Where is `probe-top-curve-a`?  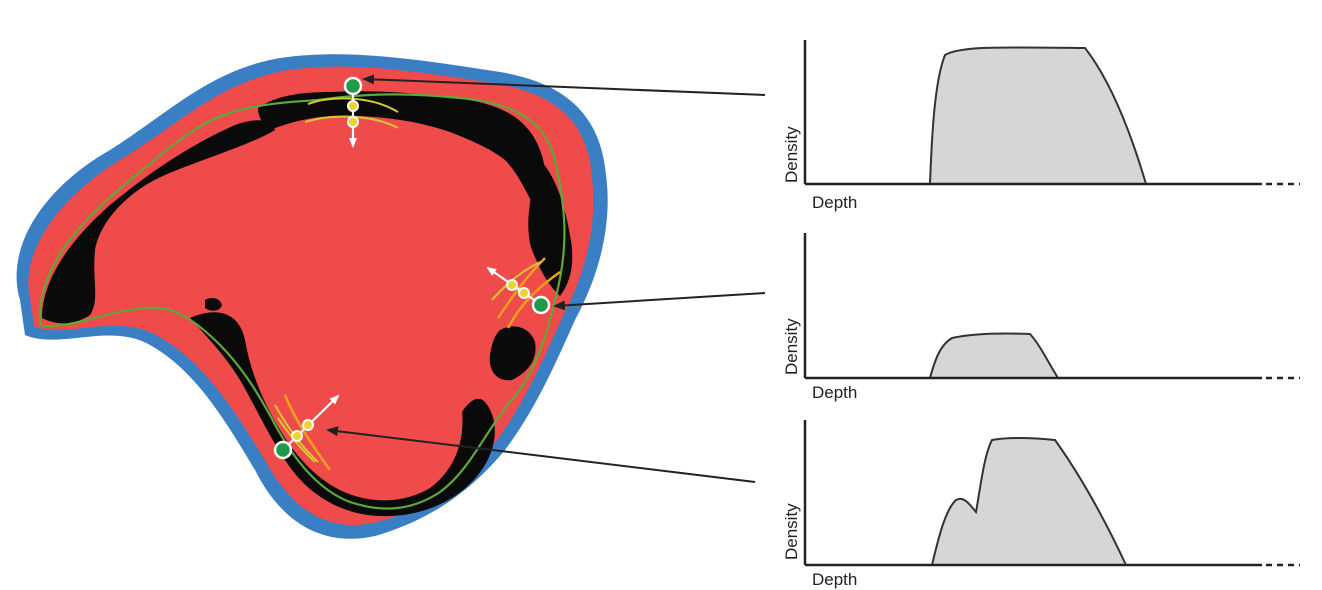
probe-top-curve-a is located at coordinates (353, 105).